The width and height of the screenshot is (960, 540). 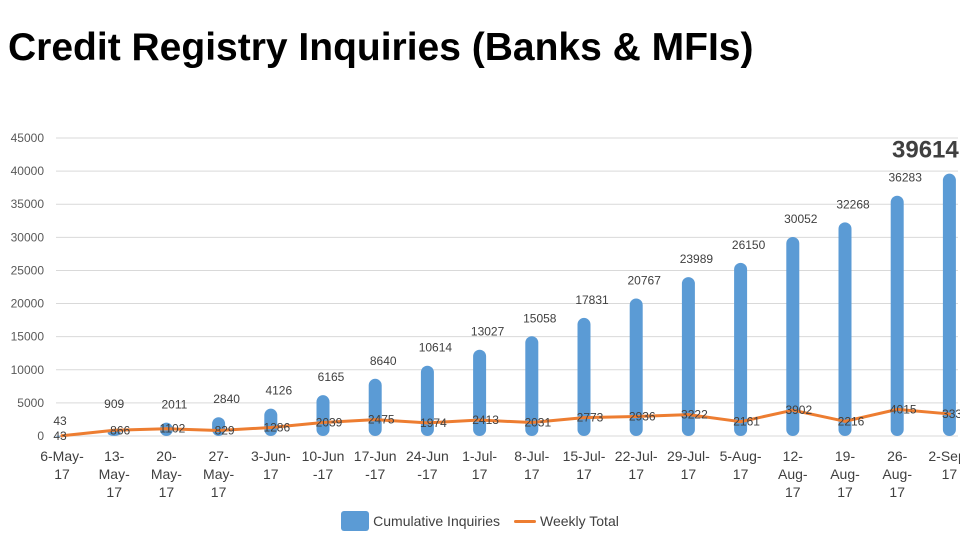 I want to click on x-tick-label-line: 10-Jun, so click(x=323, y=456).